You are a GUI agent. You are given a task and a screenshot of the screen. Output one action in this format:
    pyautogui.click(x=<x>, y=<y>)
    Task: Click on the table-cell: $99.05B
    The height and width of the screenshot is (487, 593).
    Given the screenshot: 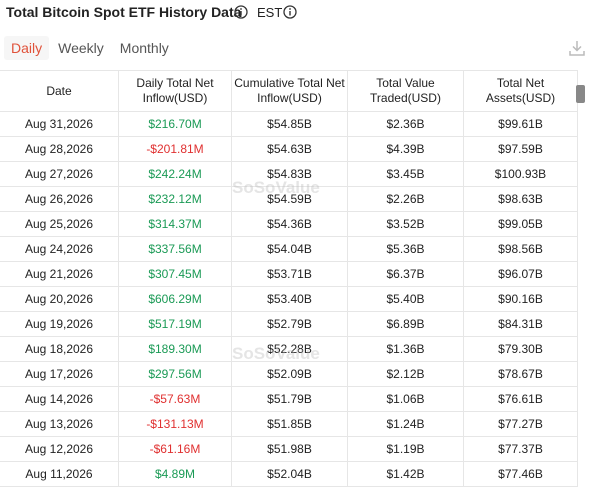 What is the action you would take?
    pyautogui.click(x=520, y=224)
    